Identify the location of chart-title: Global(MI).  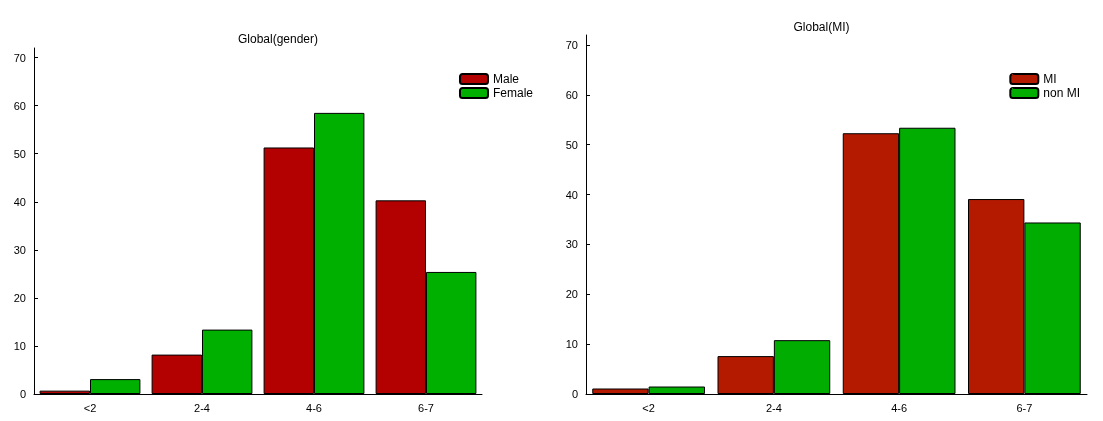
(821, 27).